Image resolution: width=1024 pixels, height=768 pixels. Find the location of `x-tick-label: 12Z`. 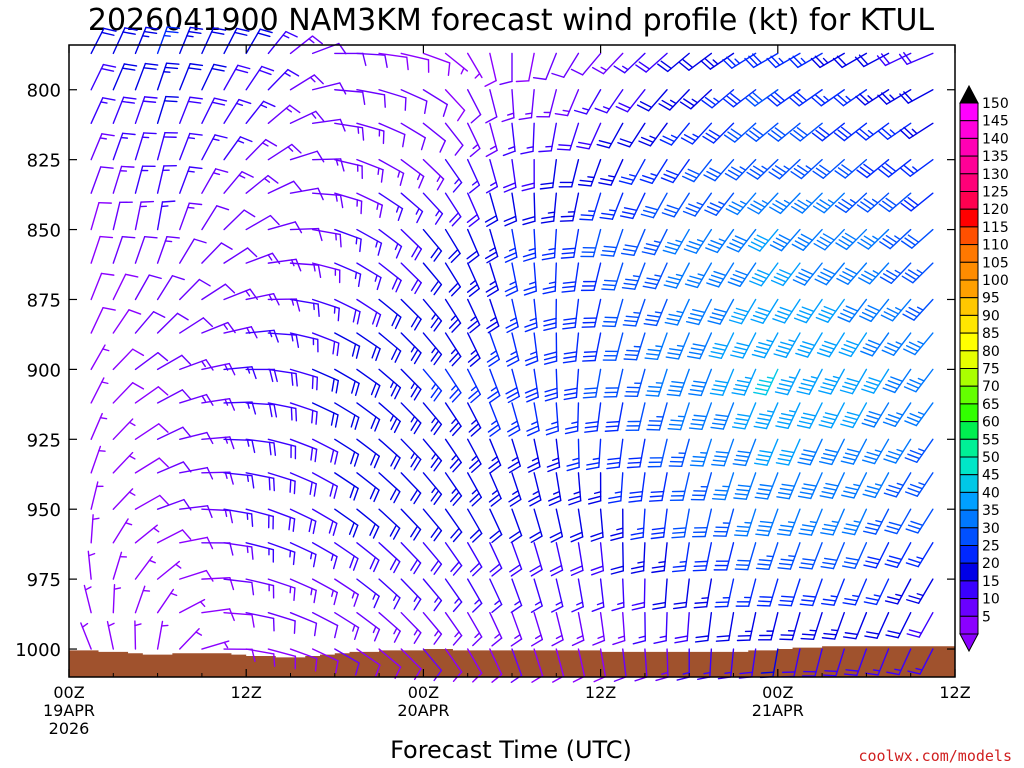

x-tick-label: 12Z is located at coordinates (600, 692).